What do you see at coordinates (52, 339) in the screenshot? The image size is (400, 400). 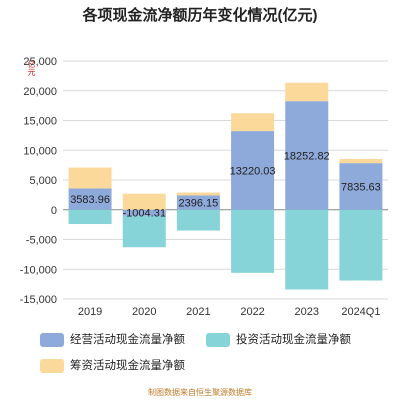 I see `legend-swatch-operating` at bounding box center [52, 339].